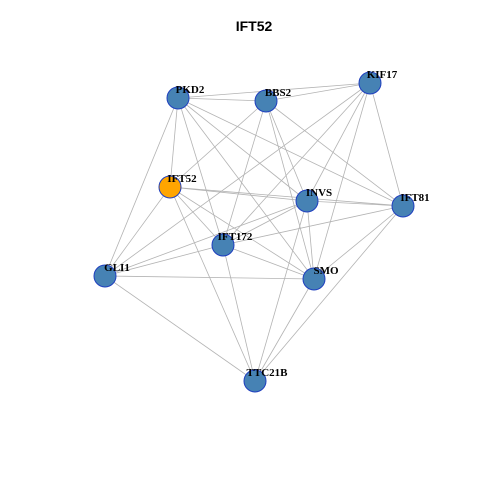 This screenshot has height=480, width=480. I want to click on node-label: GLI1, so click(117, 268).